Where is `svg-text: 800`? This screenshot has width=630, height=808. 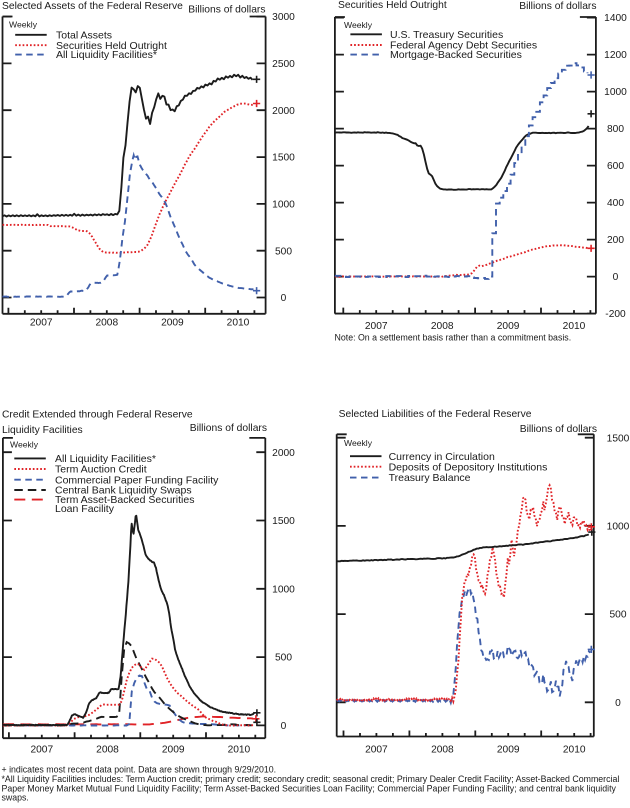
svg-text: 800 is located at coordinates (615, 129).